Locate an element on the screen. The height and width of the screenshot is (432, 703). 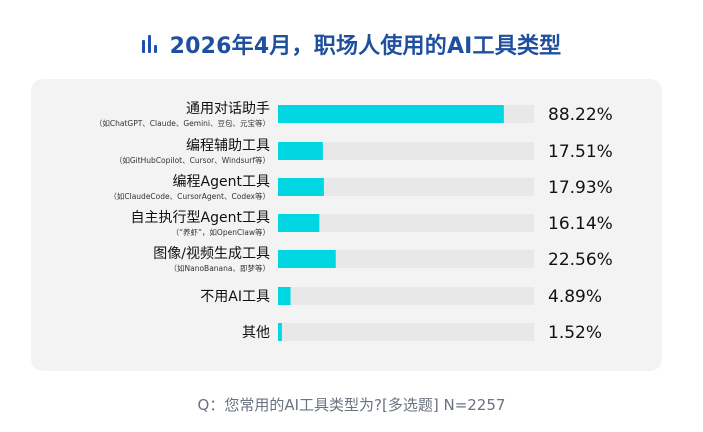
value-label: 88.22% is located at coordinates (580, 115).